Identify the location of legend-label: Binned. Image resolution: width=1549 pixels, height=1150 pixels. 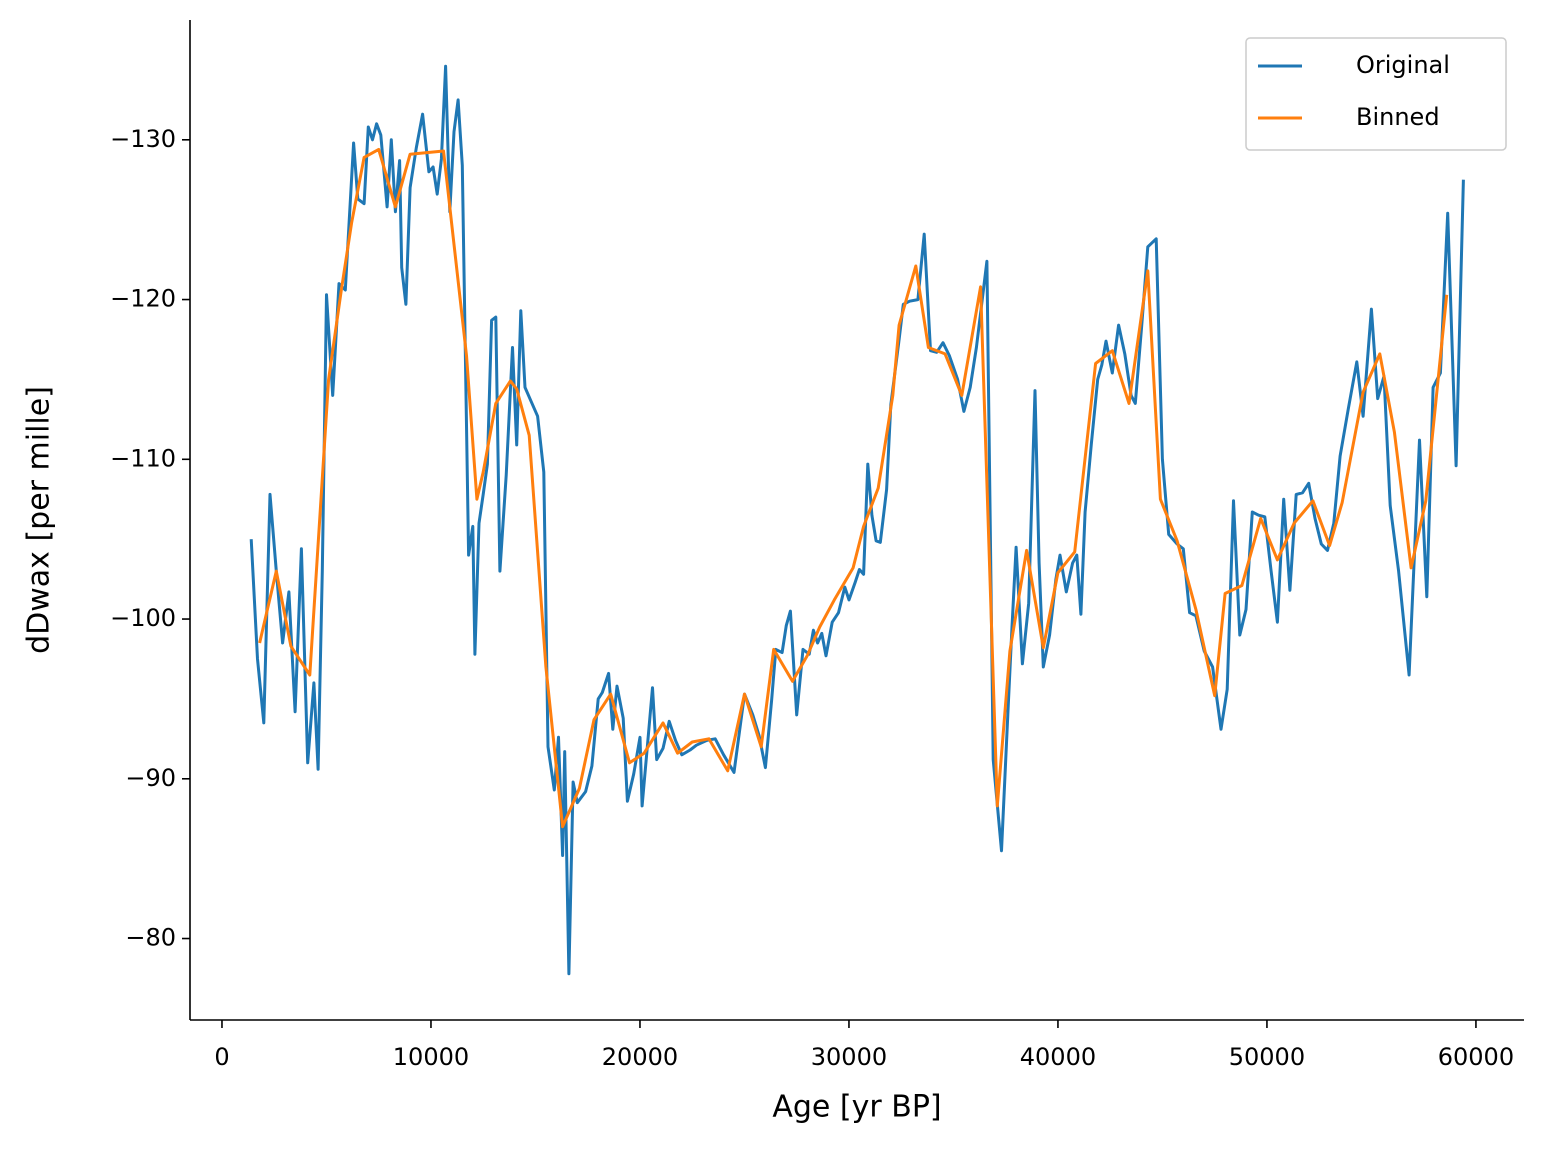
(1398, 117).